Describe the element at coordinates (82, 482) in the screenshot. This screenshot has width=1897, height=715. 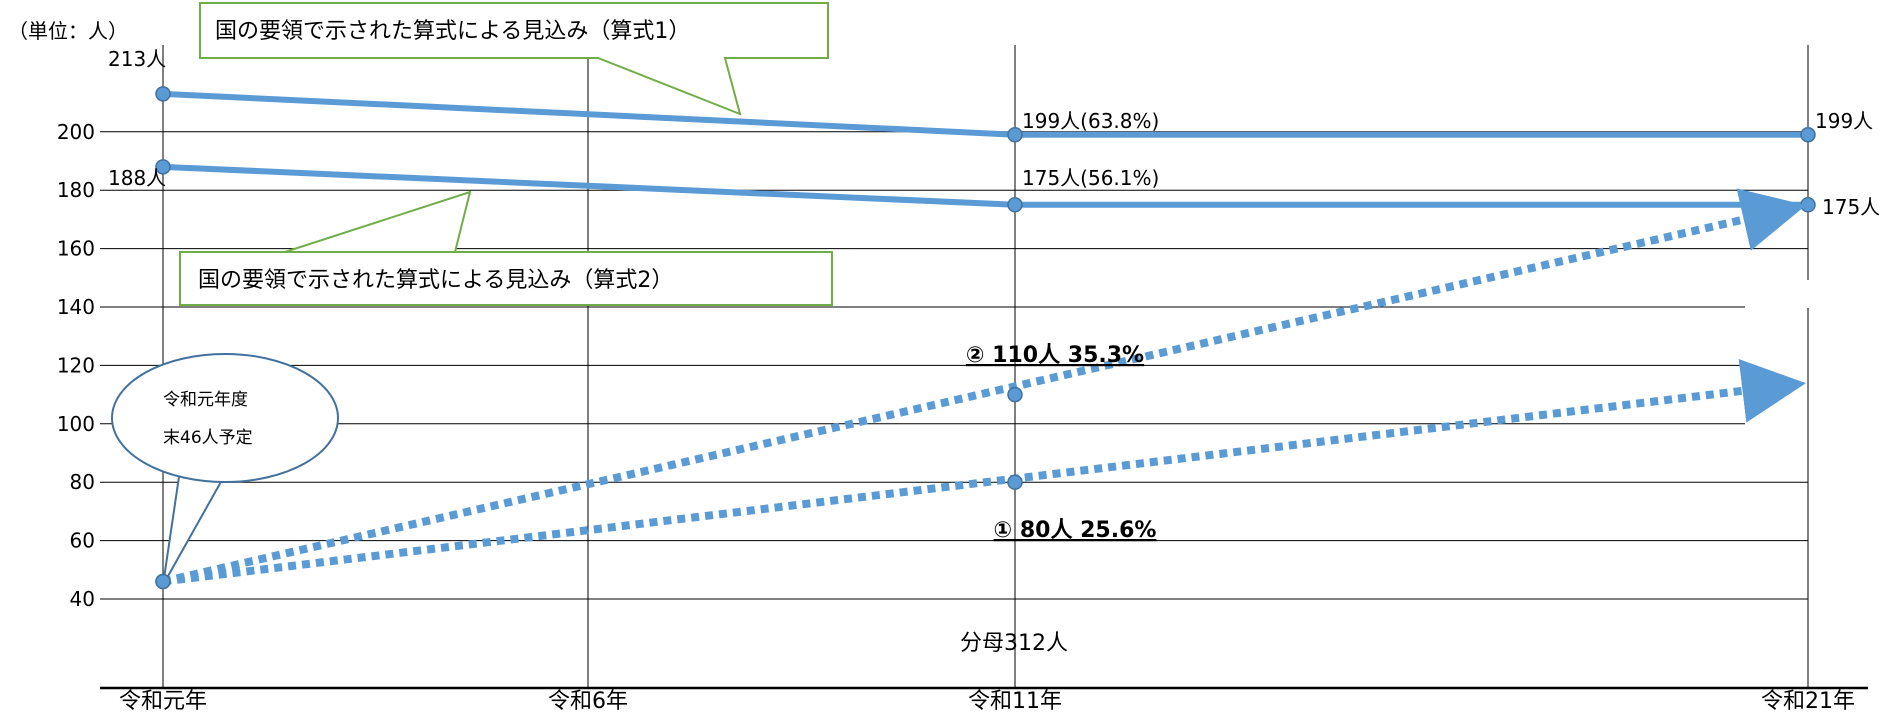
I see `ytick-80: 80` at that location.